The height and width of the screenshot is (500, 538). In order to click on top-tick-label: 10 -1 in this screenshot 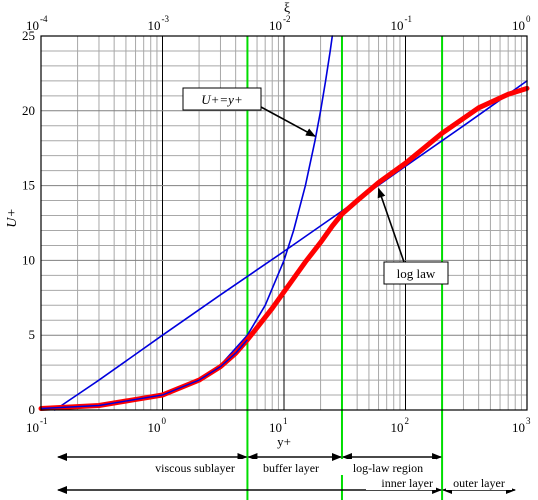, I will do `click(402, 23)`.